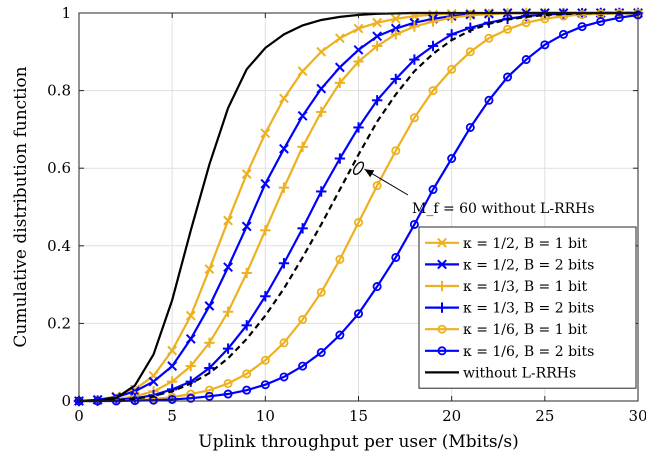 This screenshot has height=455, width=646. Describe the element at coordinates (473, 189) in the screenshot. I see `annotation: M_f = 60 without L-RRHs` at that location.